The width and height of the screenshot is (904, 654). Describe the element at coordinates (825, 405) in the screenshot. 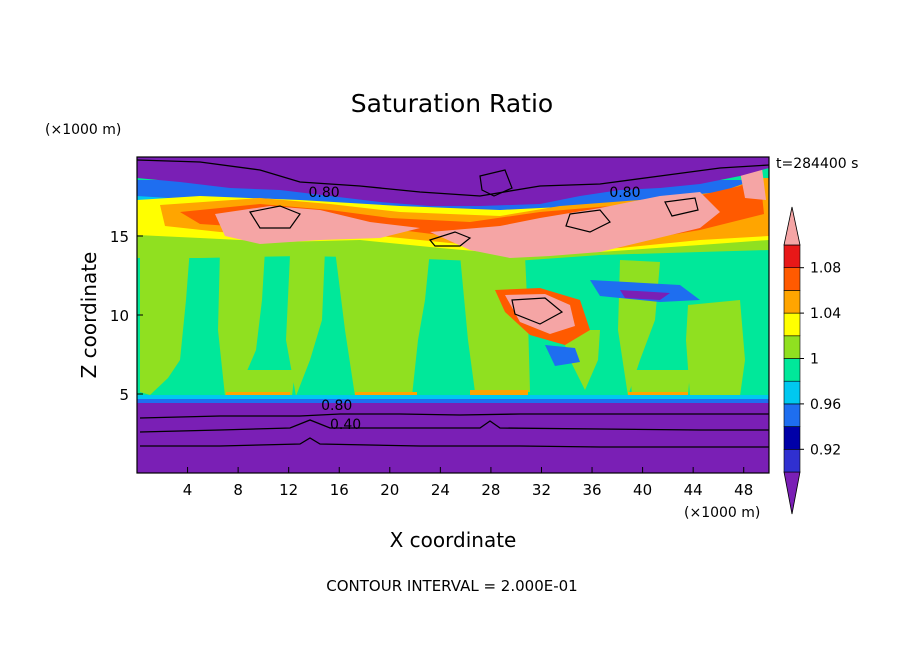

I see `colorbar-tick-label: 0.96` at that location.